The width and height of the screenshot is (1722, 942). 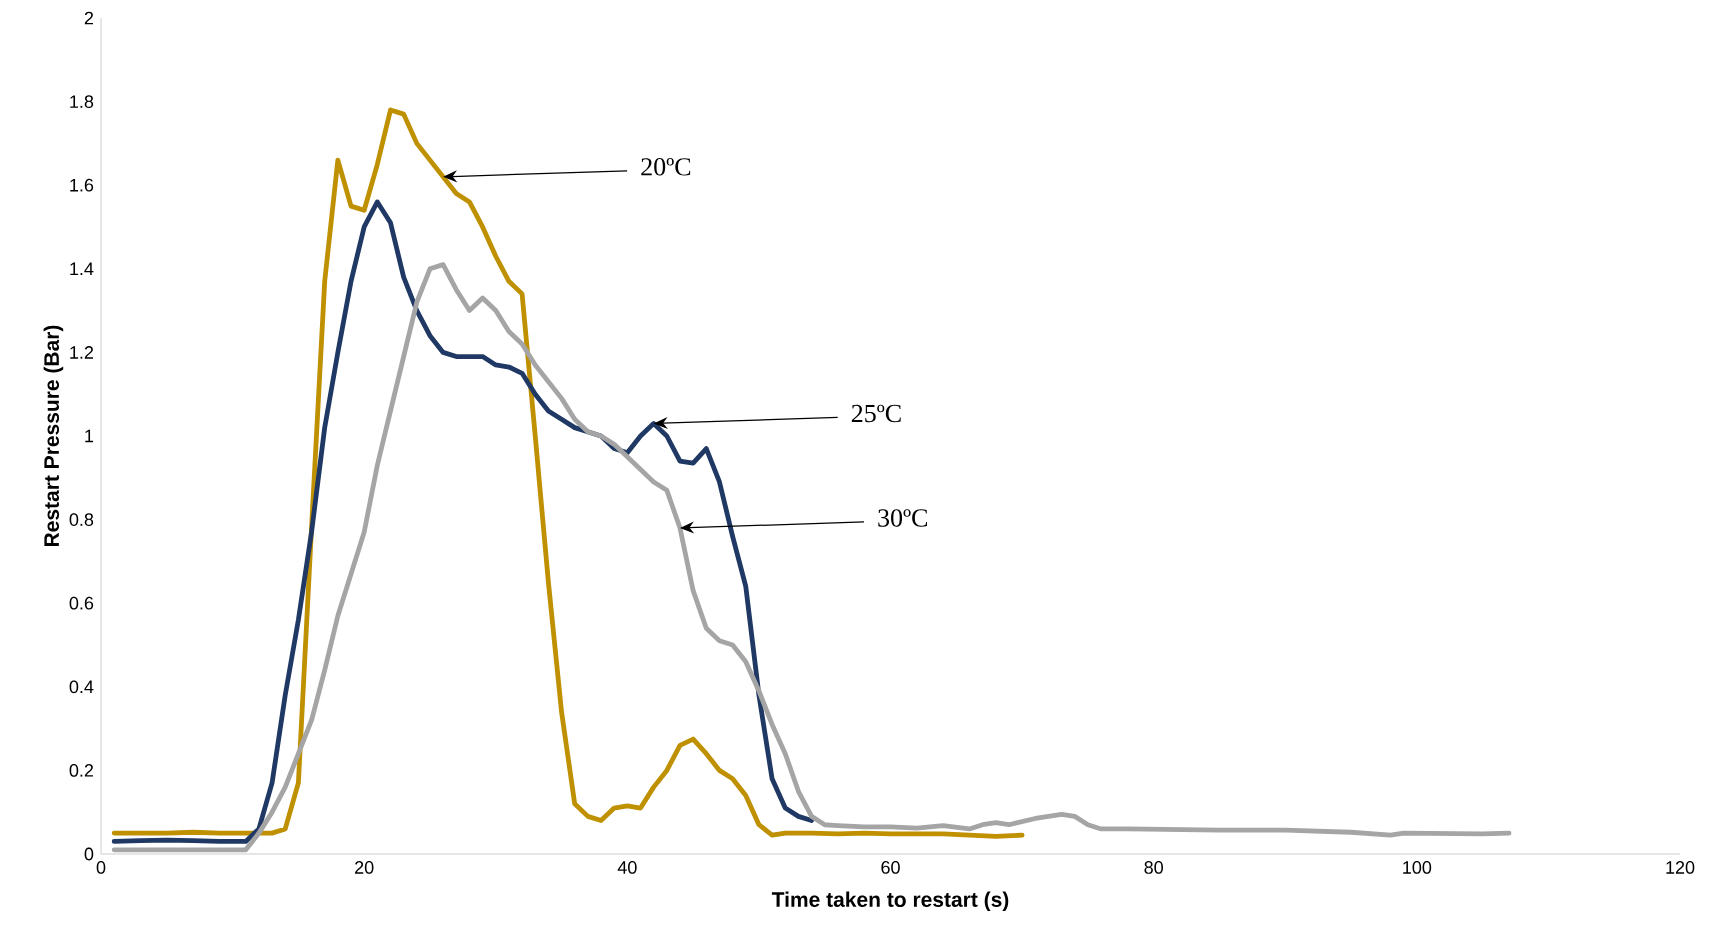 What do you see at coordinates (1417, 867) in the screenshot?
I see `x-tick-label: 100` at bounding box center [1417, 867].